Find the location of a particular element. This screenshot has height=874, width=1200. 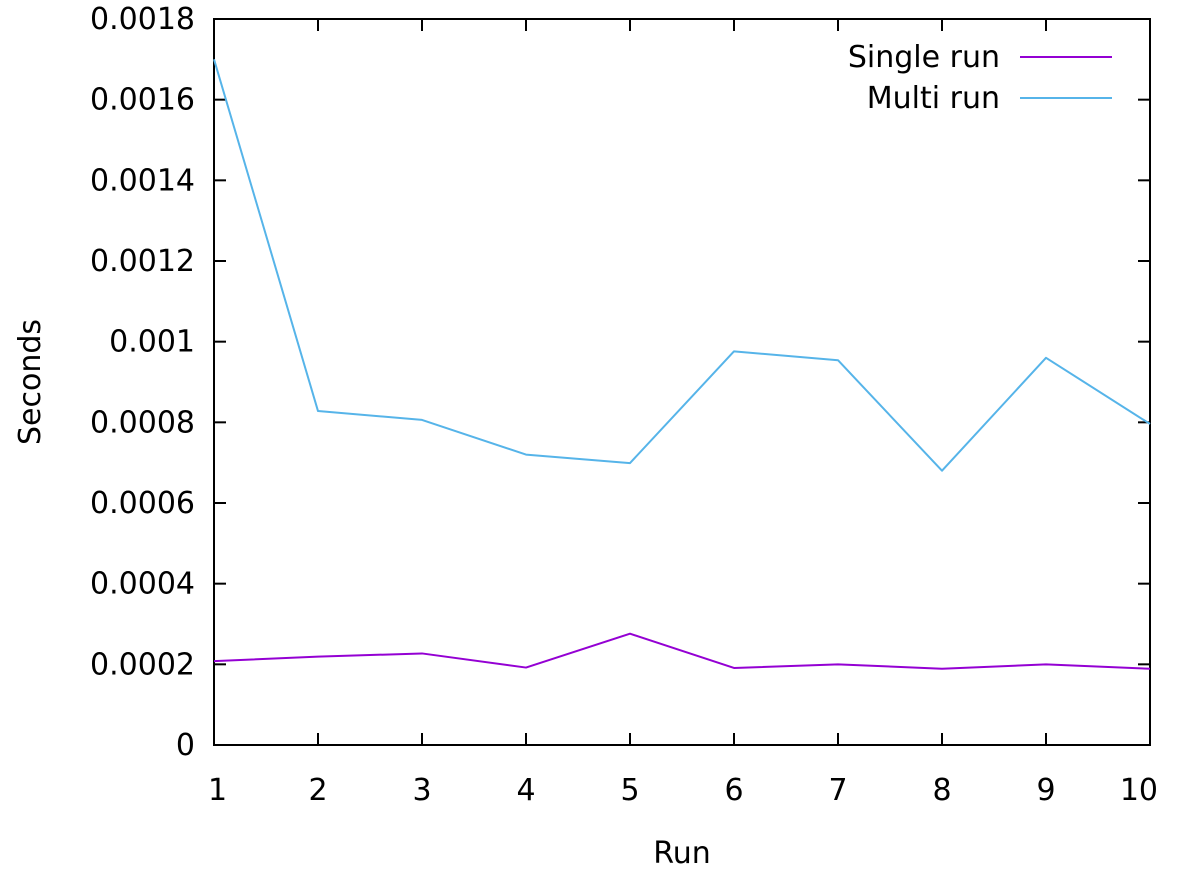

y-tick-label: 0.0004 is located at coordinates (142, 584).